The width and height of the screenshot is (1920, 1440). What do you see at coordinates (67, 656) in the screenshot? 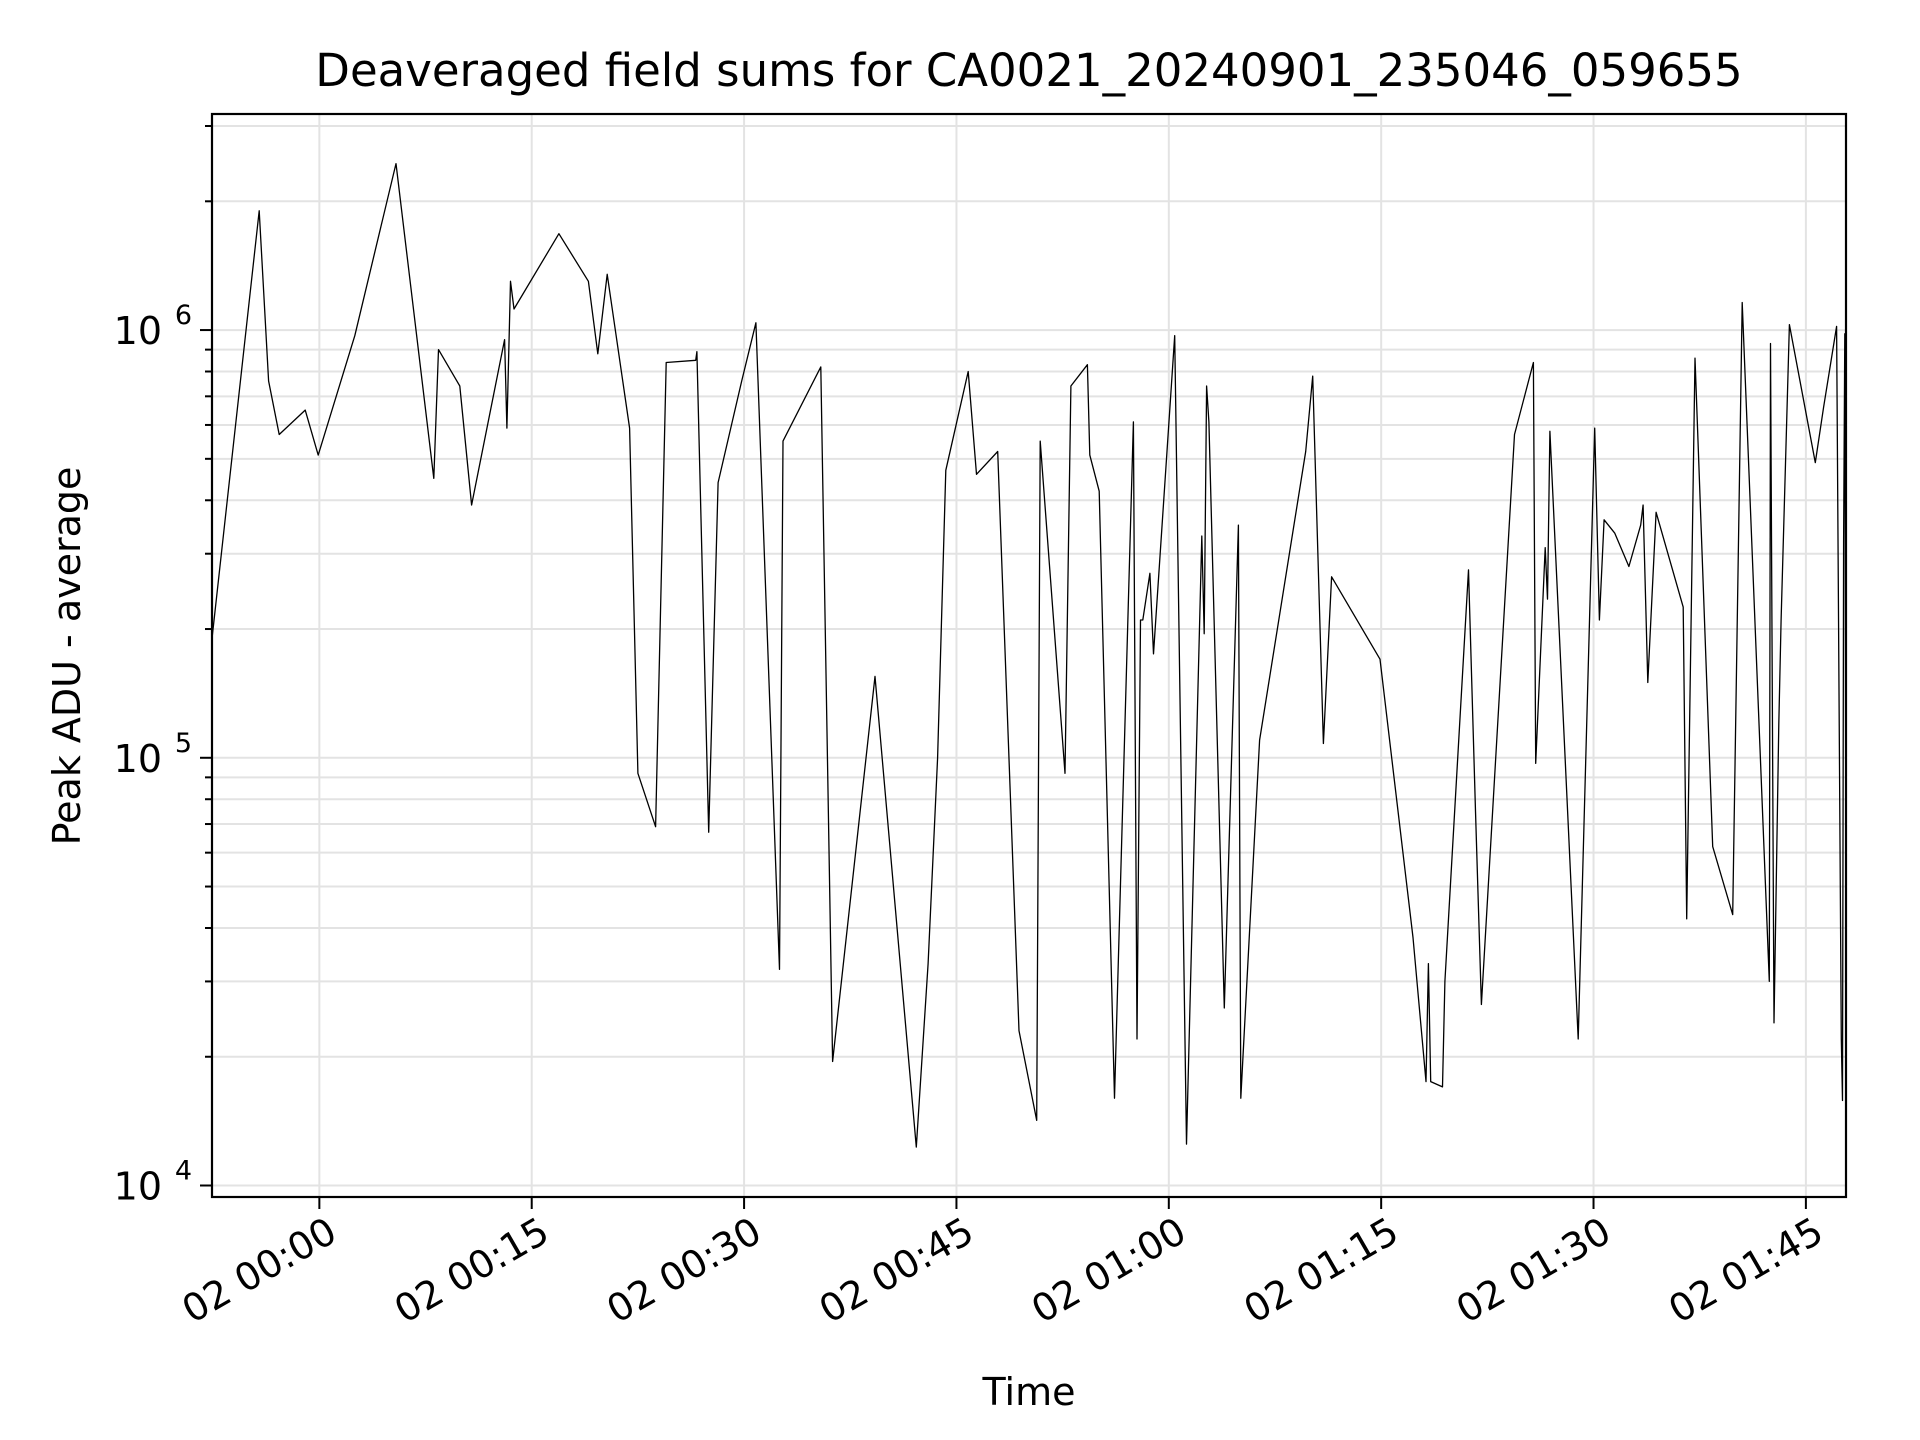
I see `y-axis-label: Peak ADU - average` at bounding box center [67, 656].